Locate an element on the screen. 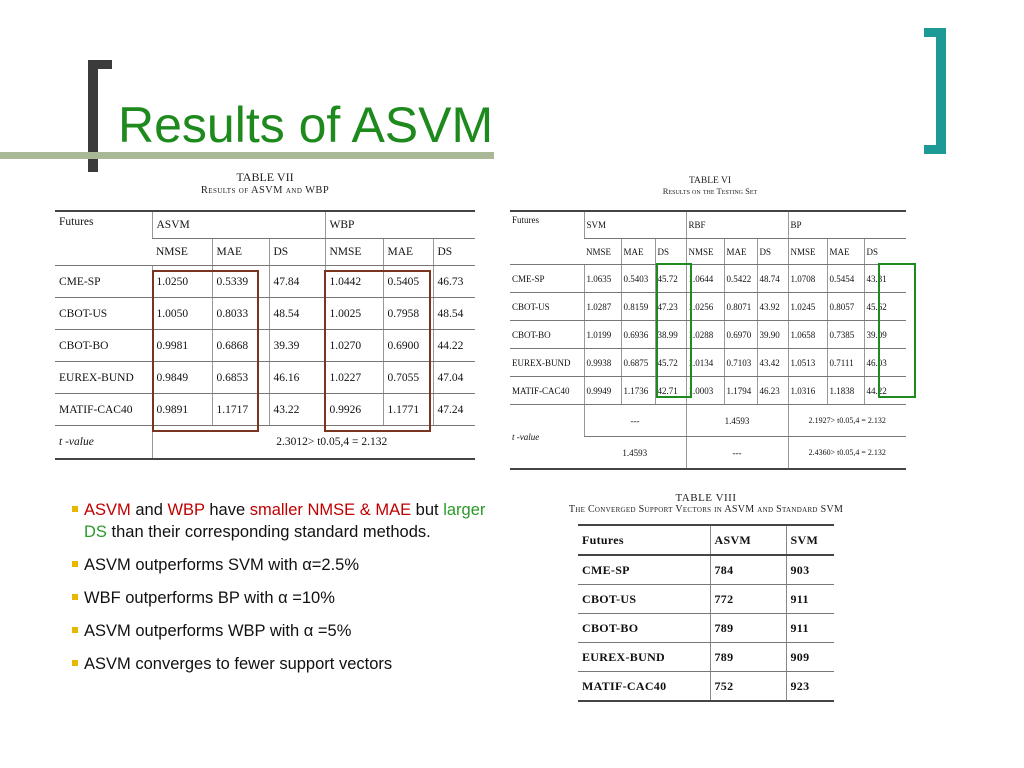 This screenshot has width=1024, height=768. table-cell: 1.1736 is located at coordinates (637, 390).